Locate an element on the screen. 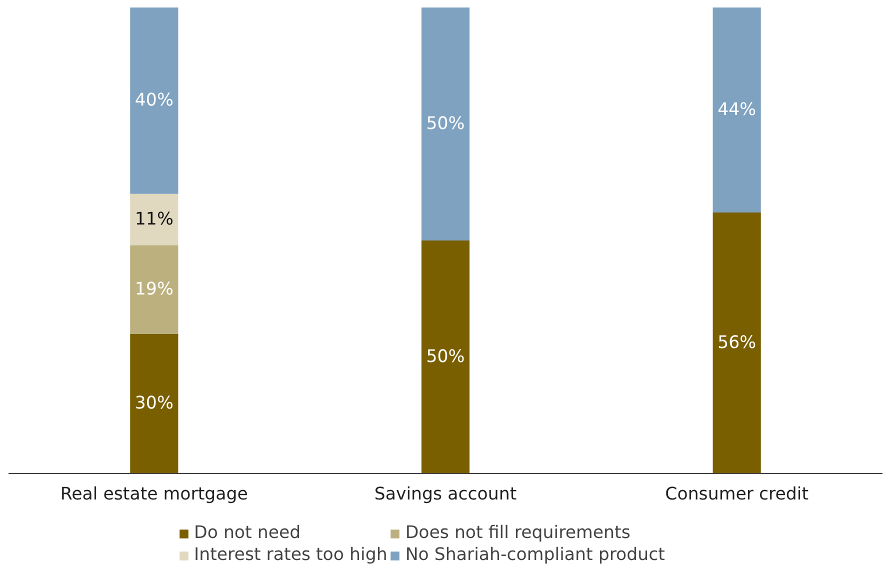  legend-label: Does not fill requirements is located at coordinates (517, 533).